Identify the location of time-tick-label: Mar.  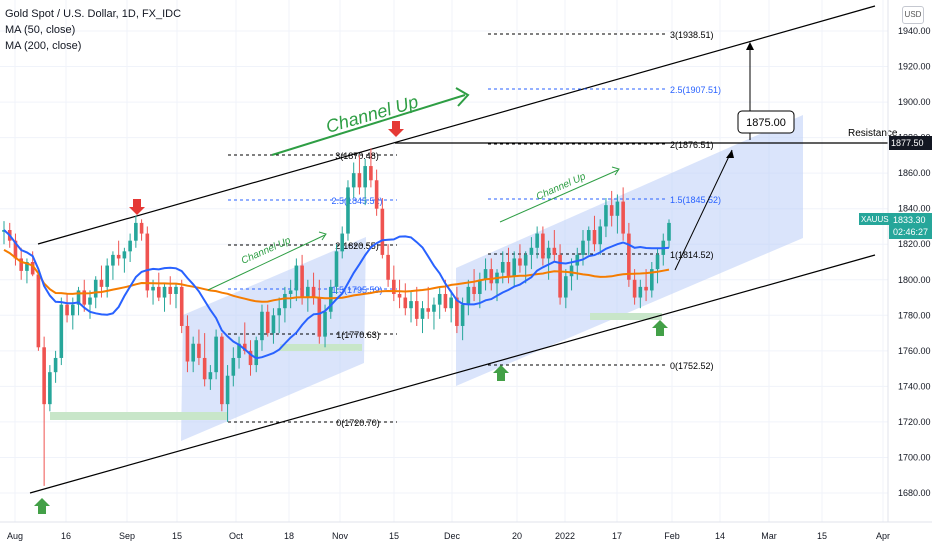
(769, 536).